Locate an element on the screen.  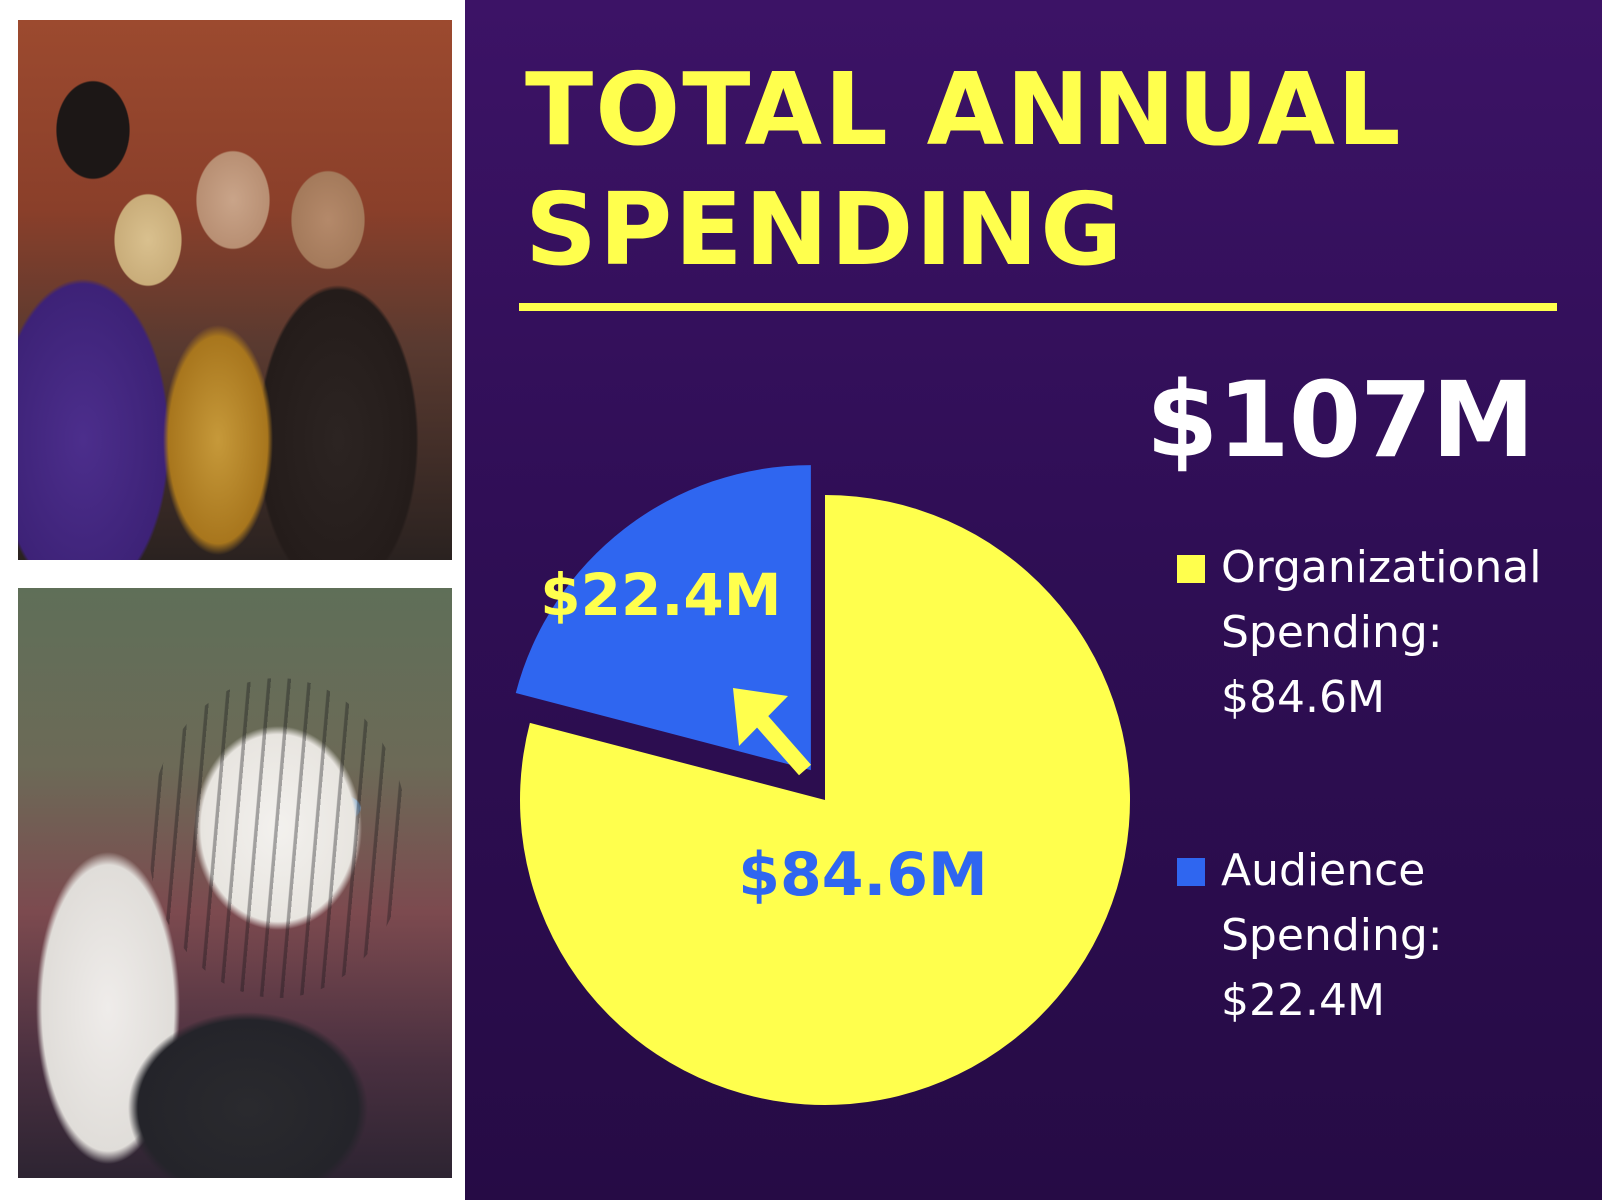
legend-item-organizational: Organizational Spending: $84.6M is located at coordinates (1369, 632).